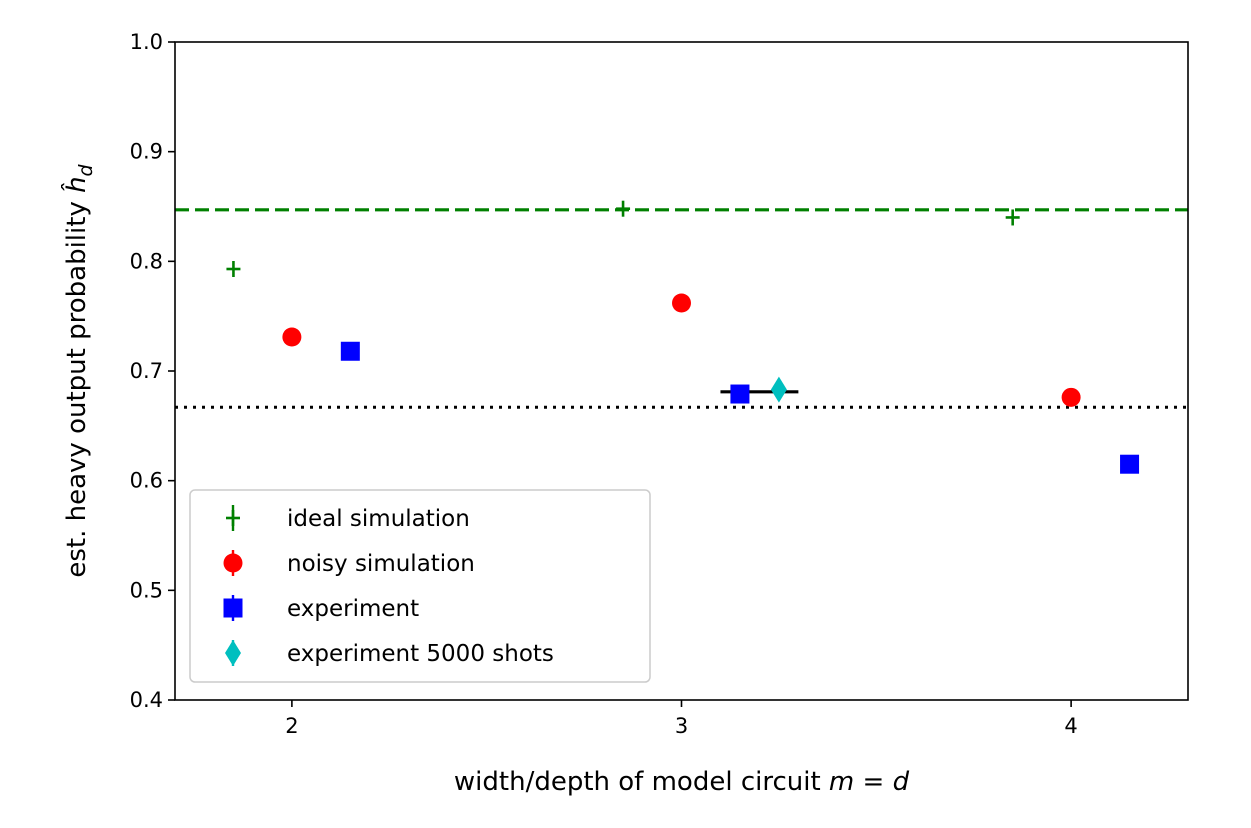 The height and width of the screenshot is (828, 1251). I want to click on x-tick-label: 2, so click(291, 726).